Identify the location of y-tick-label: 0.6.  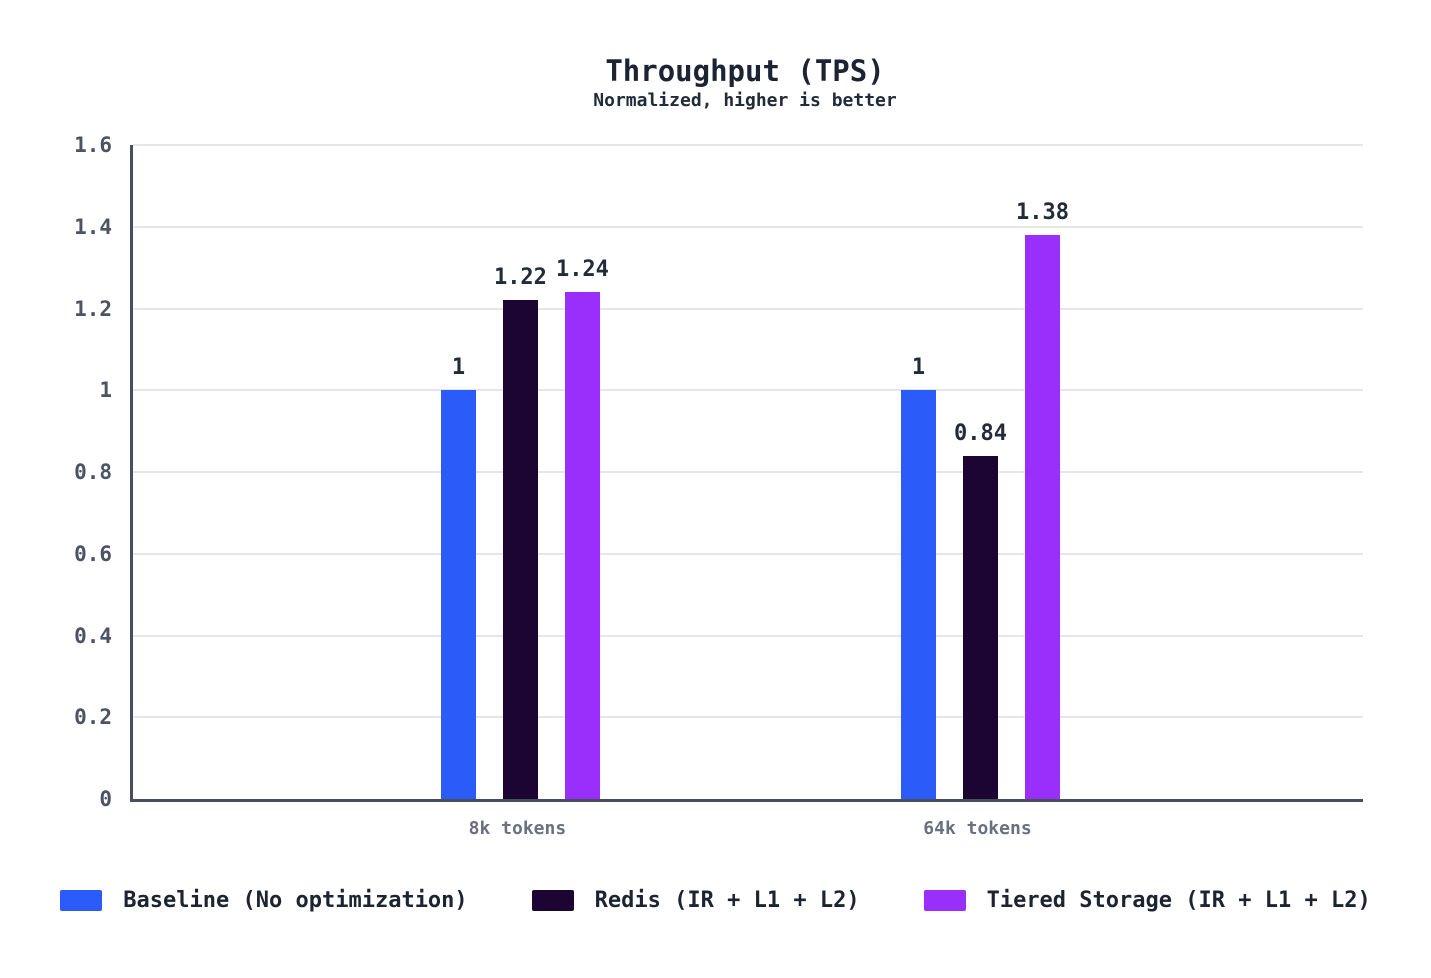
(93, 553).